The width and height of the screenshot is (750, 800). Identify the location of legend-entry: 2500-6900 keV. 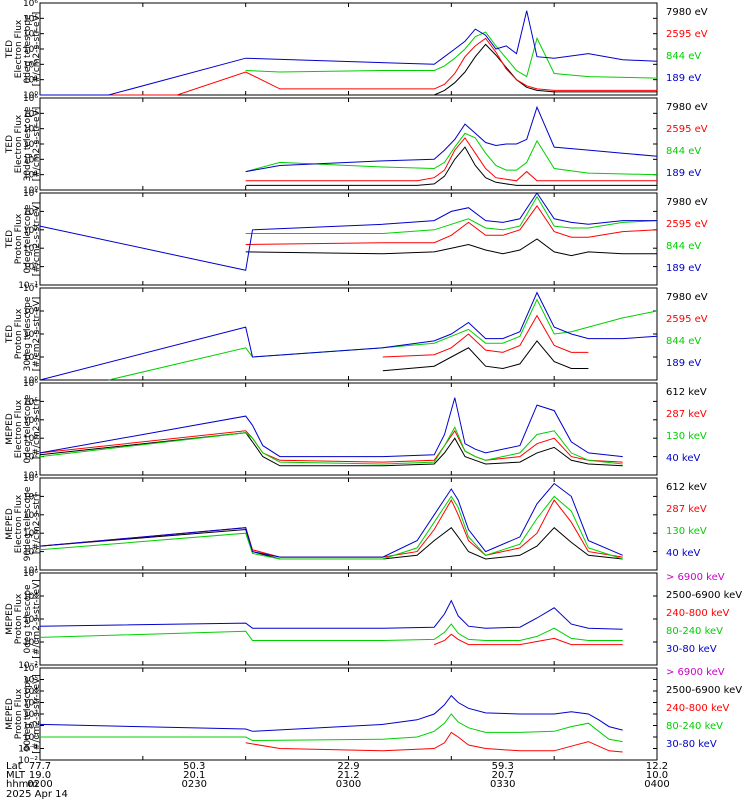
(704, 690).